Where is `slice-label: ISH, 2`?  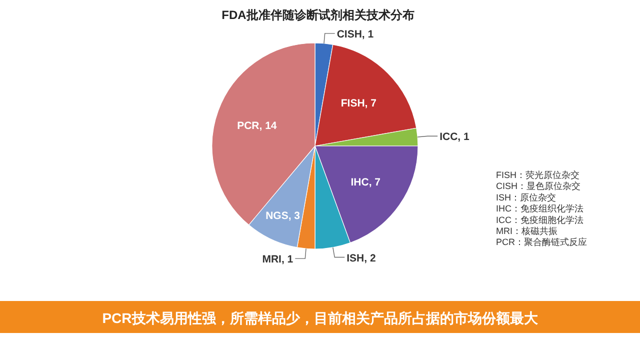 slice-label: ISH, 2 is located at coordinates (361, 258).